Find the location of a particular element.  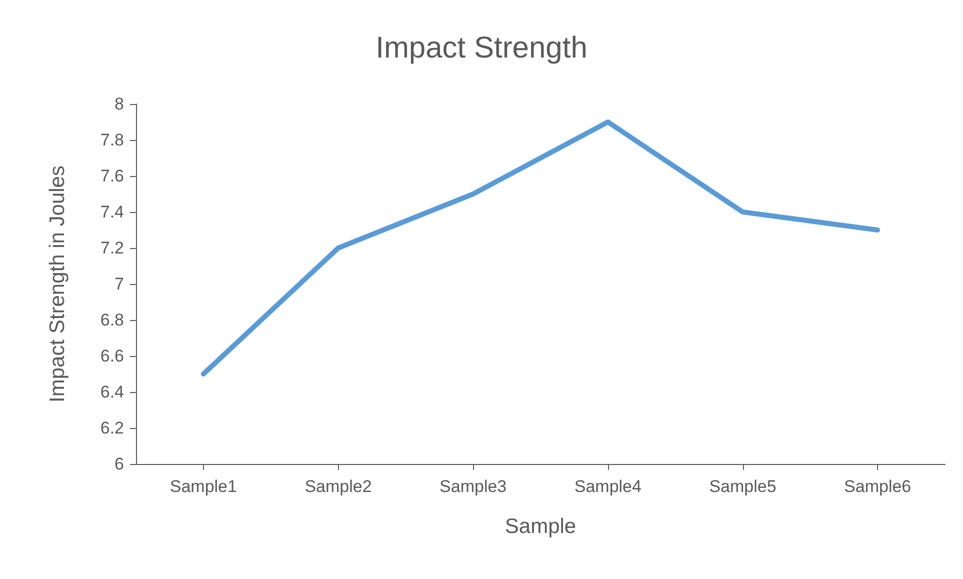

y-tick-label: 6.2 is located at coordinates (112, 428).